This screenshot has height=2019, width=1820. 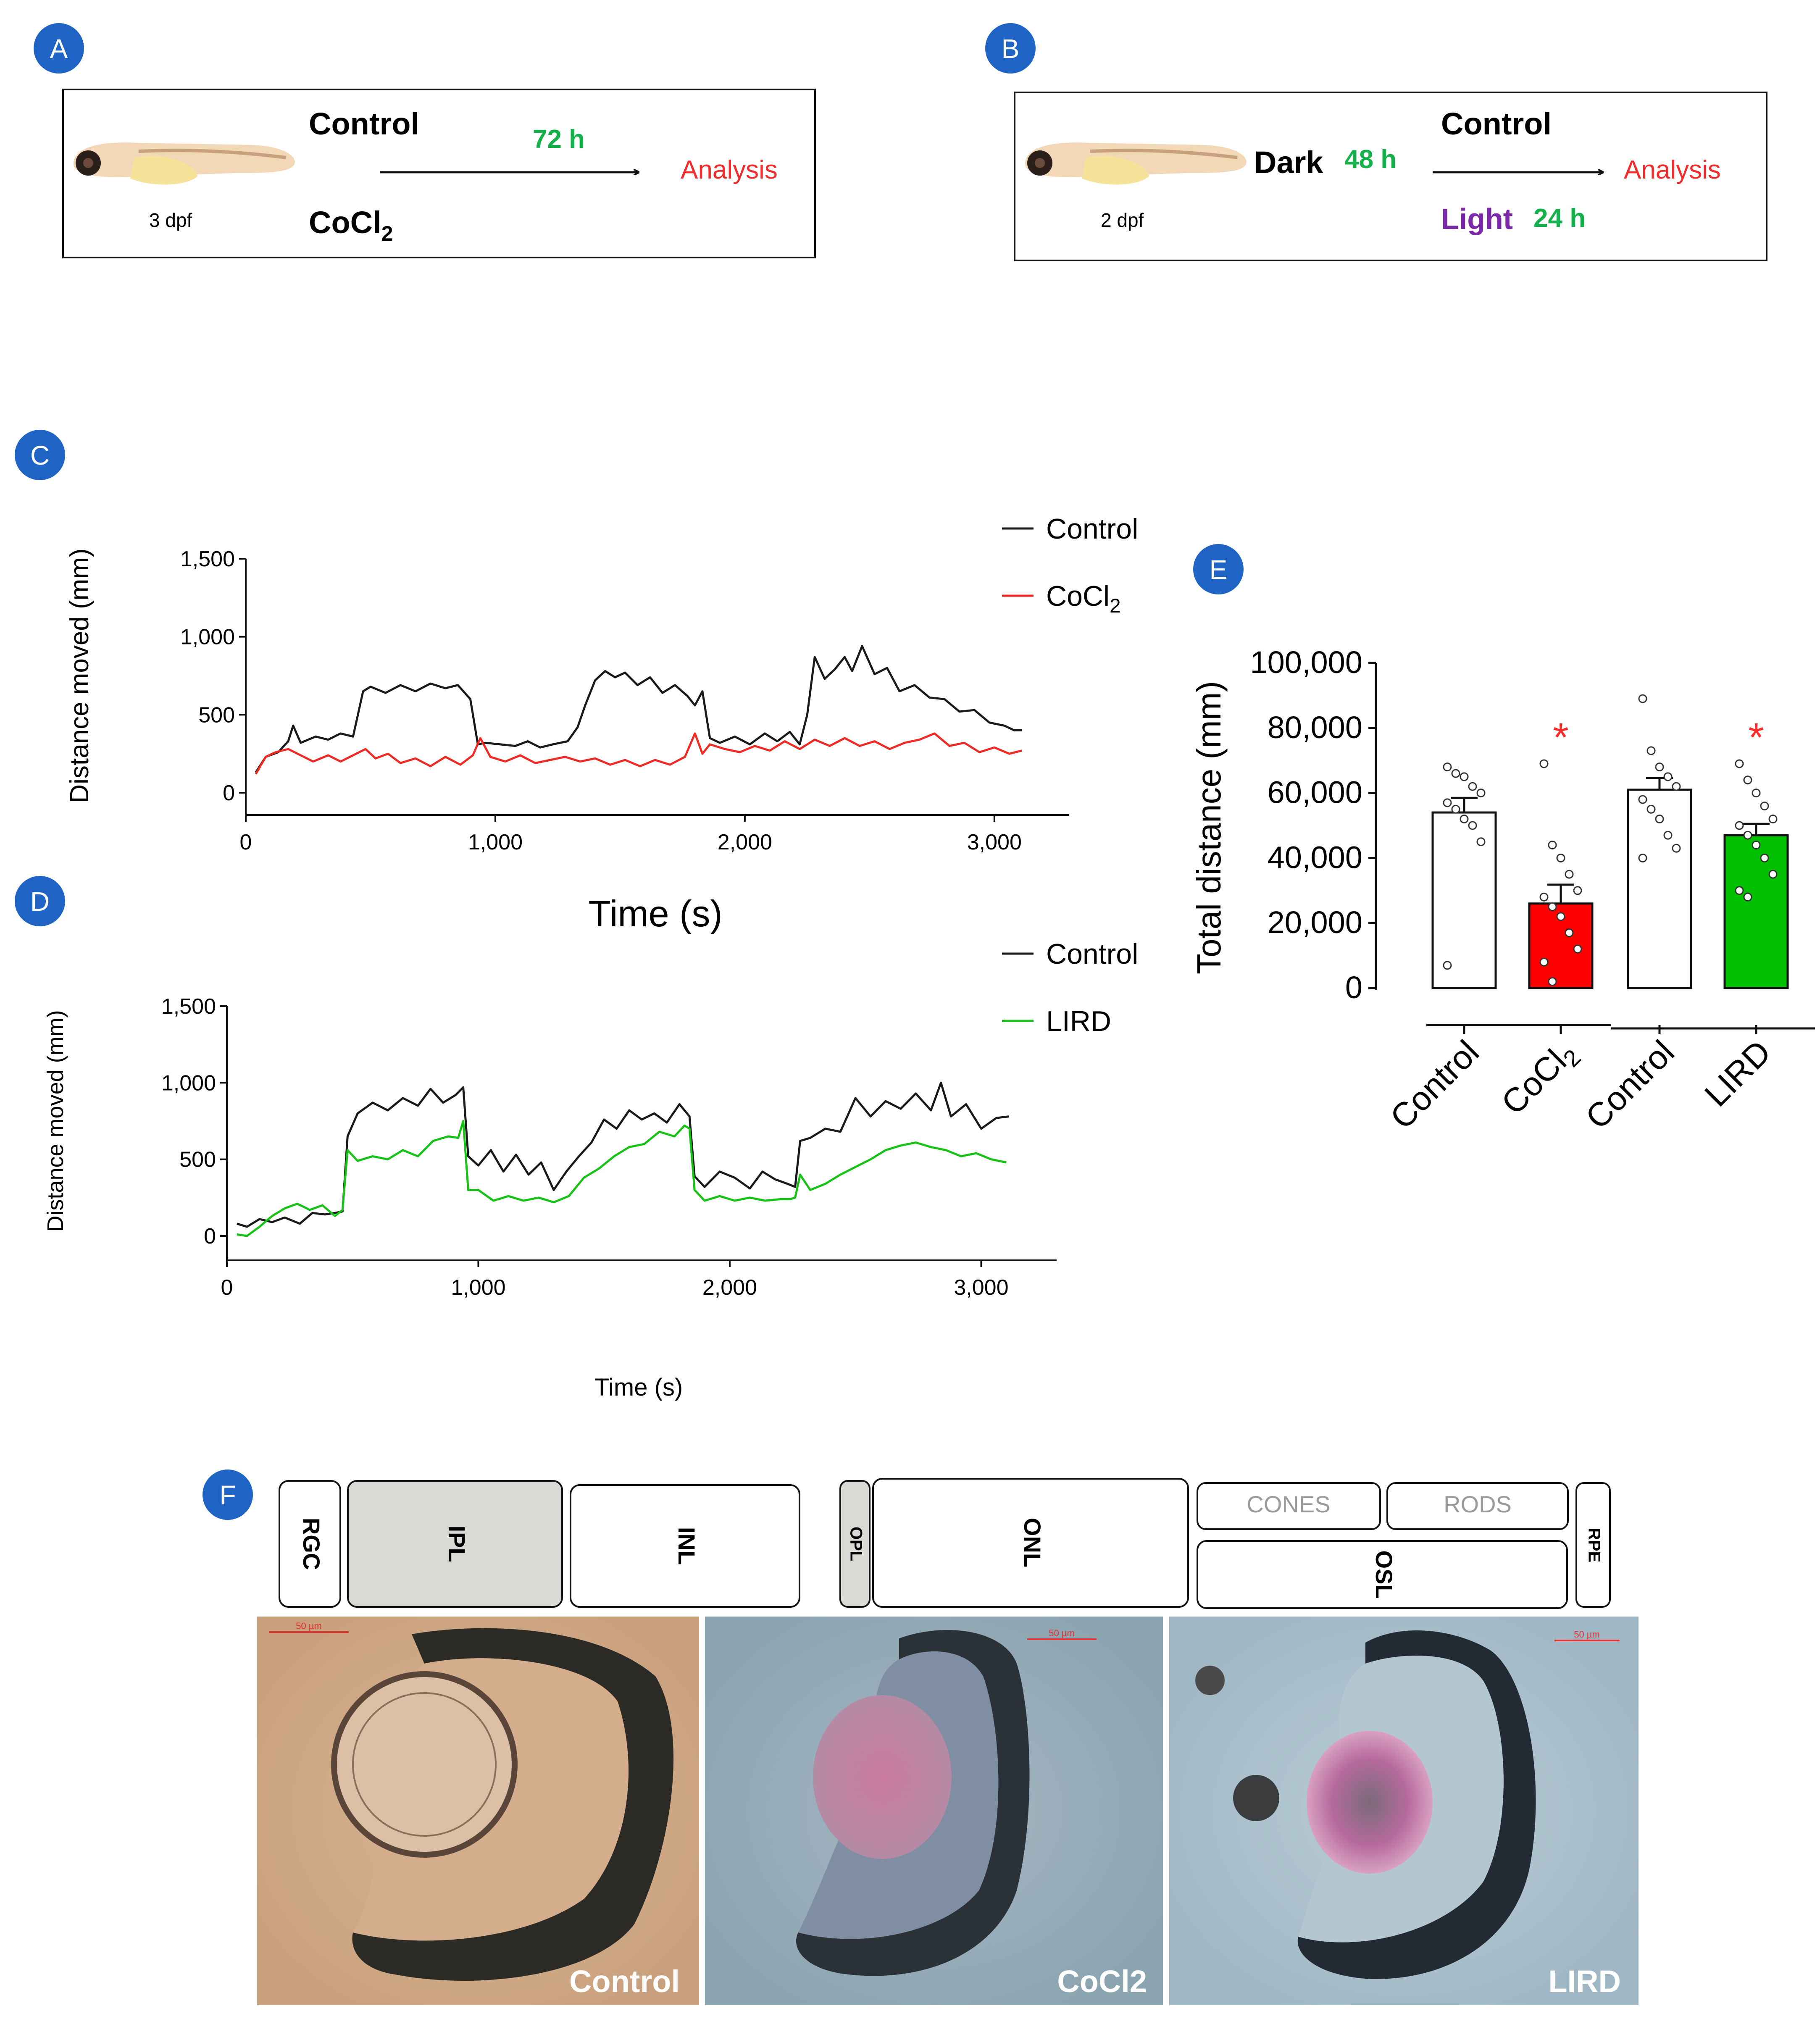 I want to click on x-tick-label: 2,000, so click(x=745, y=842).